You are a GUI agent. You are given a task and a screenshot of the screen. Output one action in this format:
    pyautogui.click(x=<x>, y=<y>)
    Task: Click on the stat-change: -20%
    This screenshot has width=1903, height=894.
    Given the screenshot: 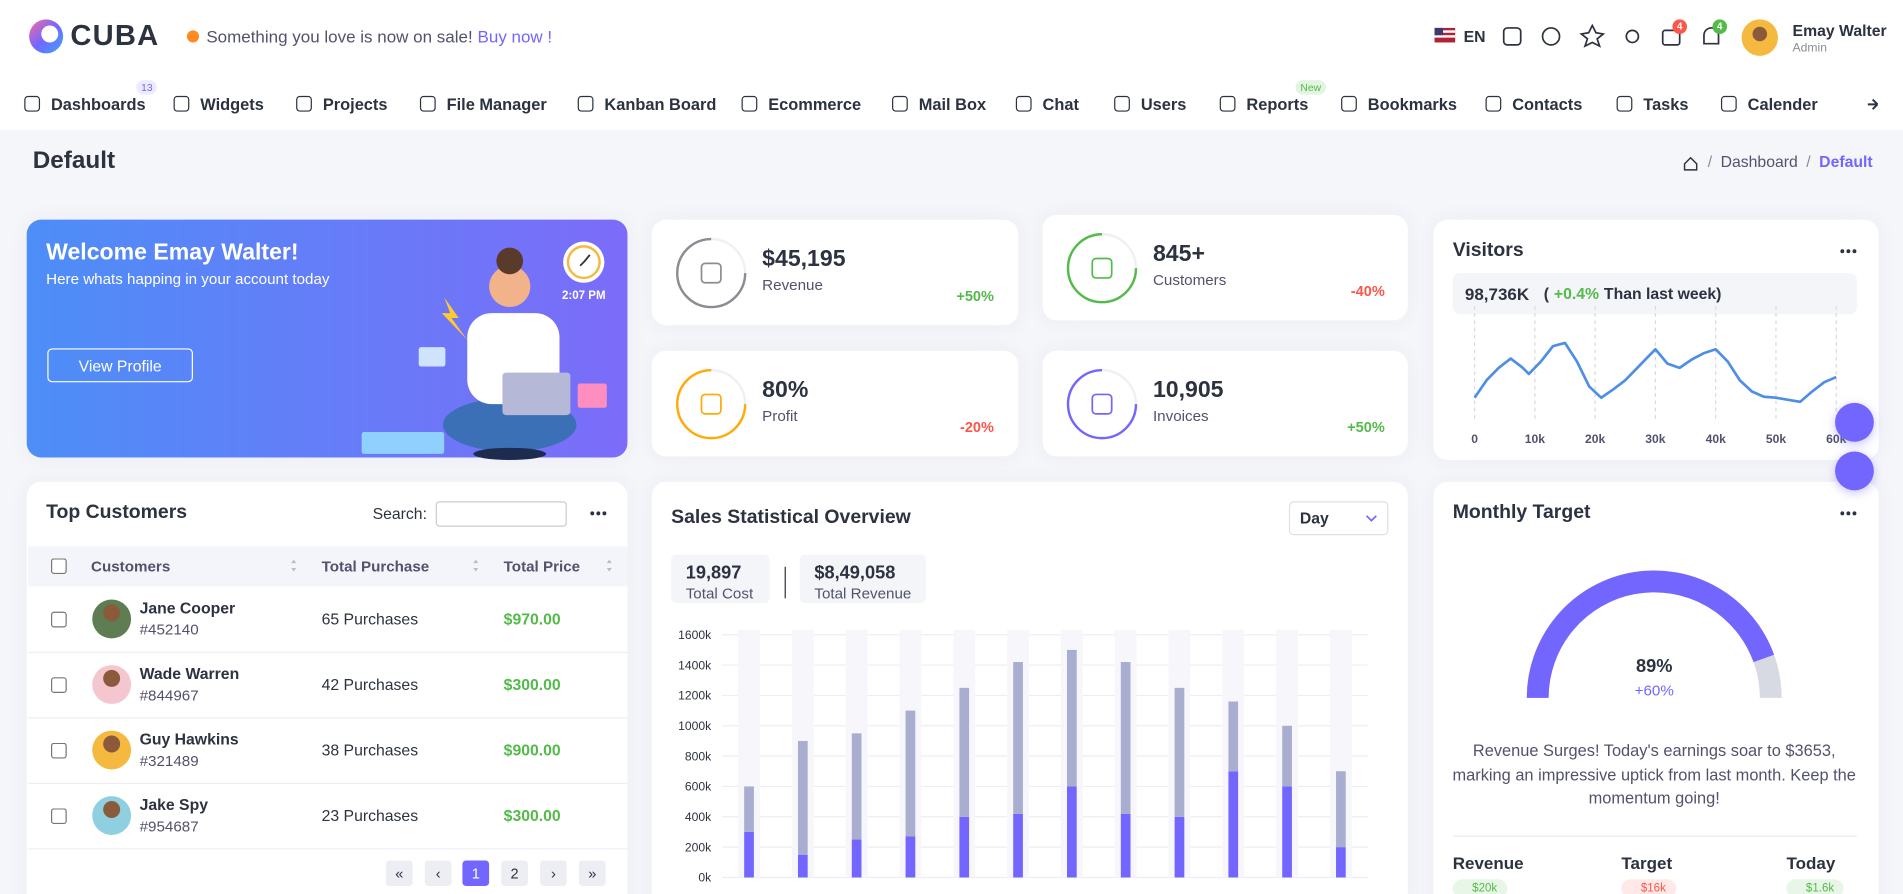 What is the action you would take?
    pyautogui.click(x=976, y=427)
    